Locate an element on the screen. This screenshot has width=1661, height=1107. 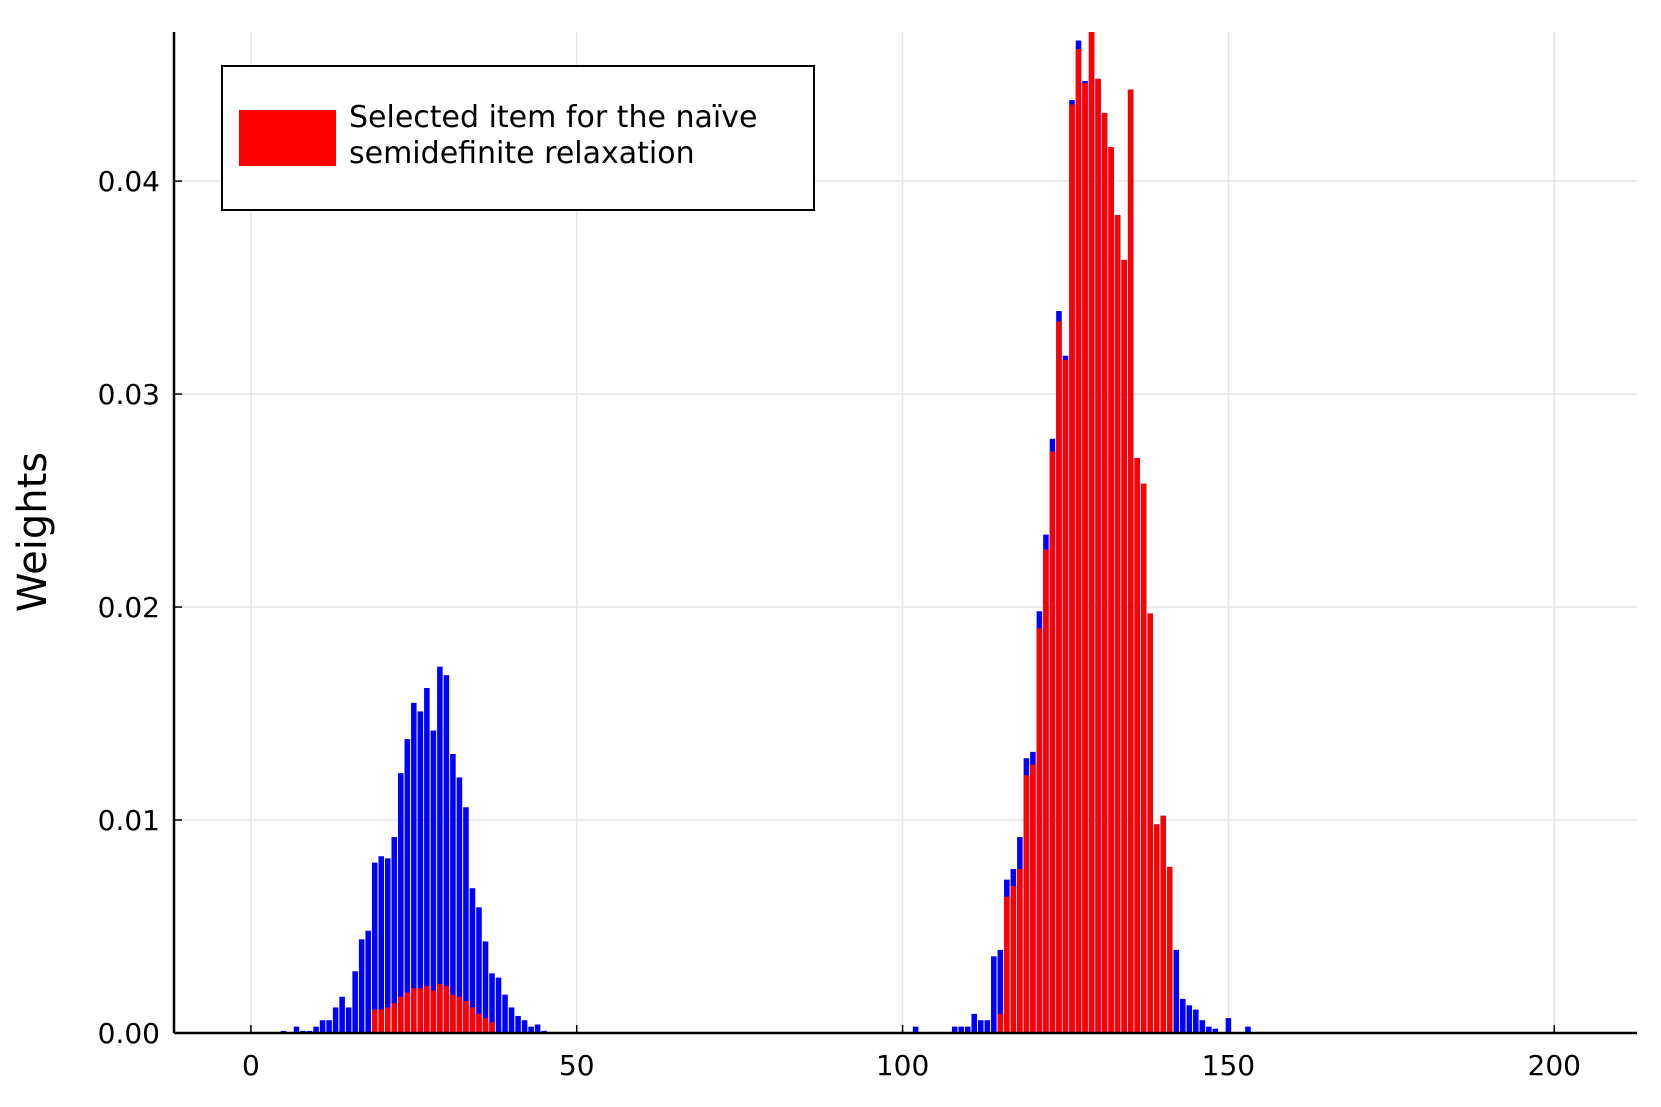
y-tick-label: 0.04 is located at coordinates (129, 181).